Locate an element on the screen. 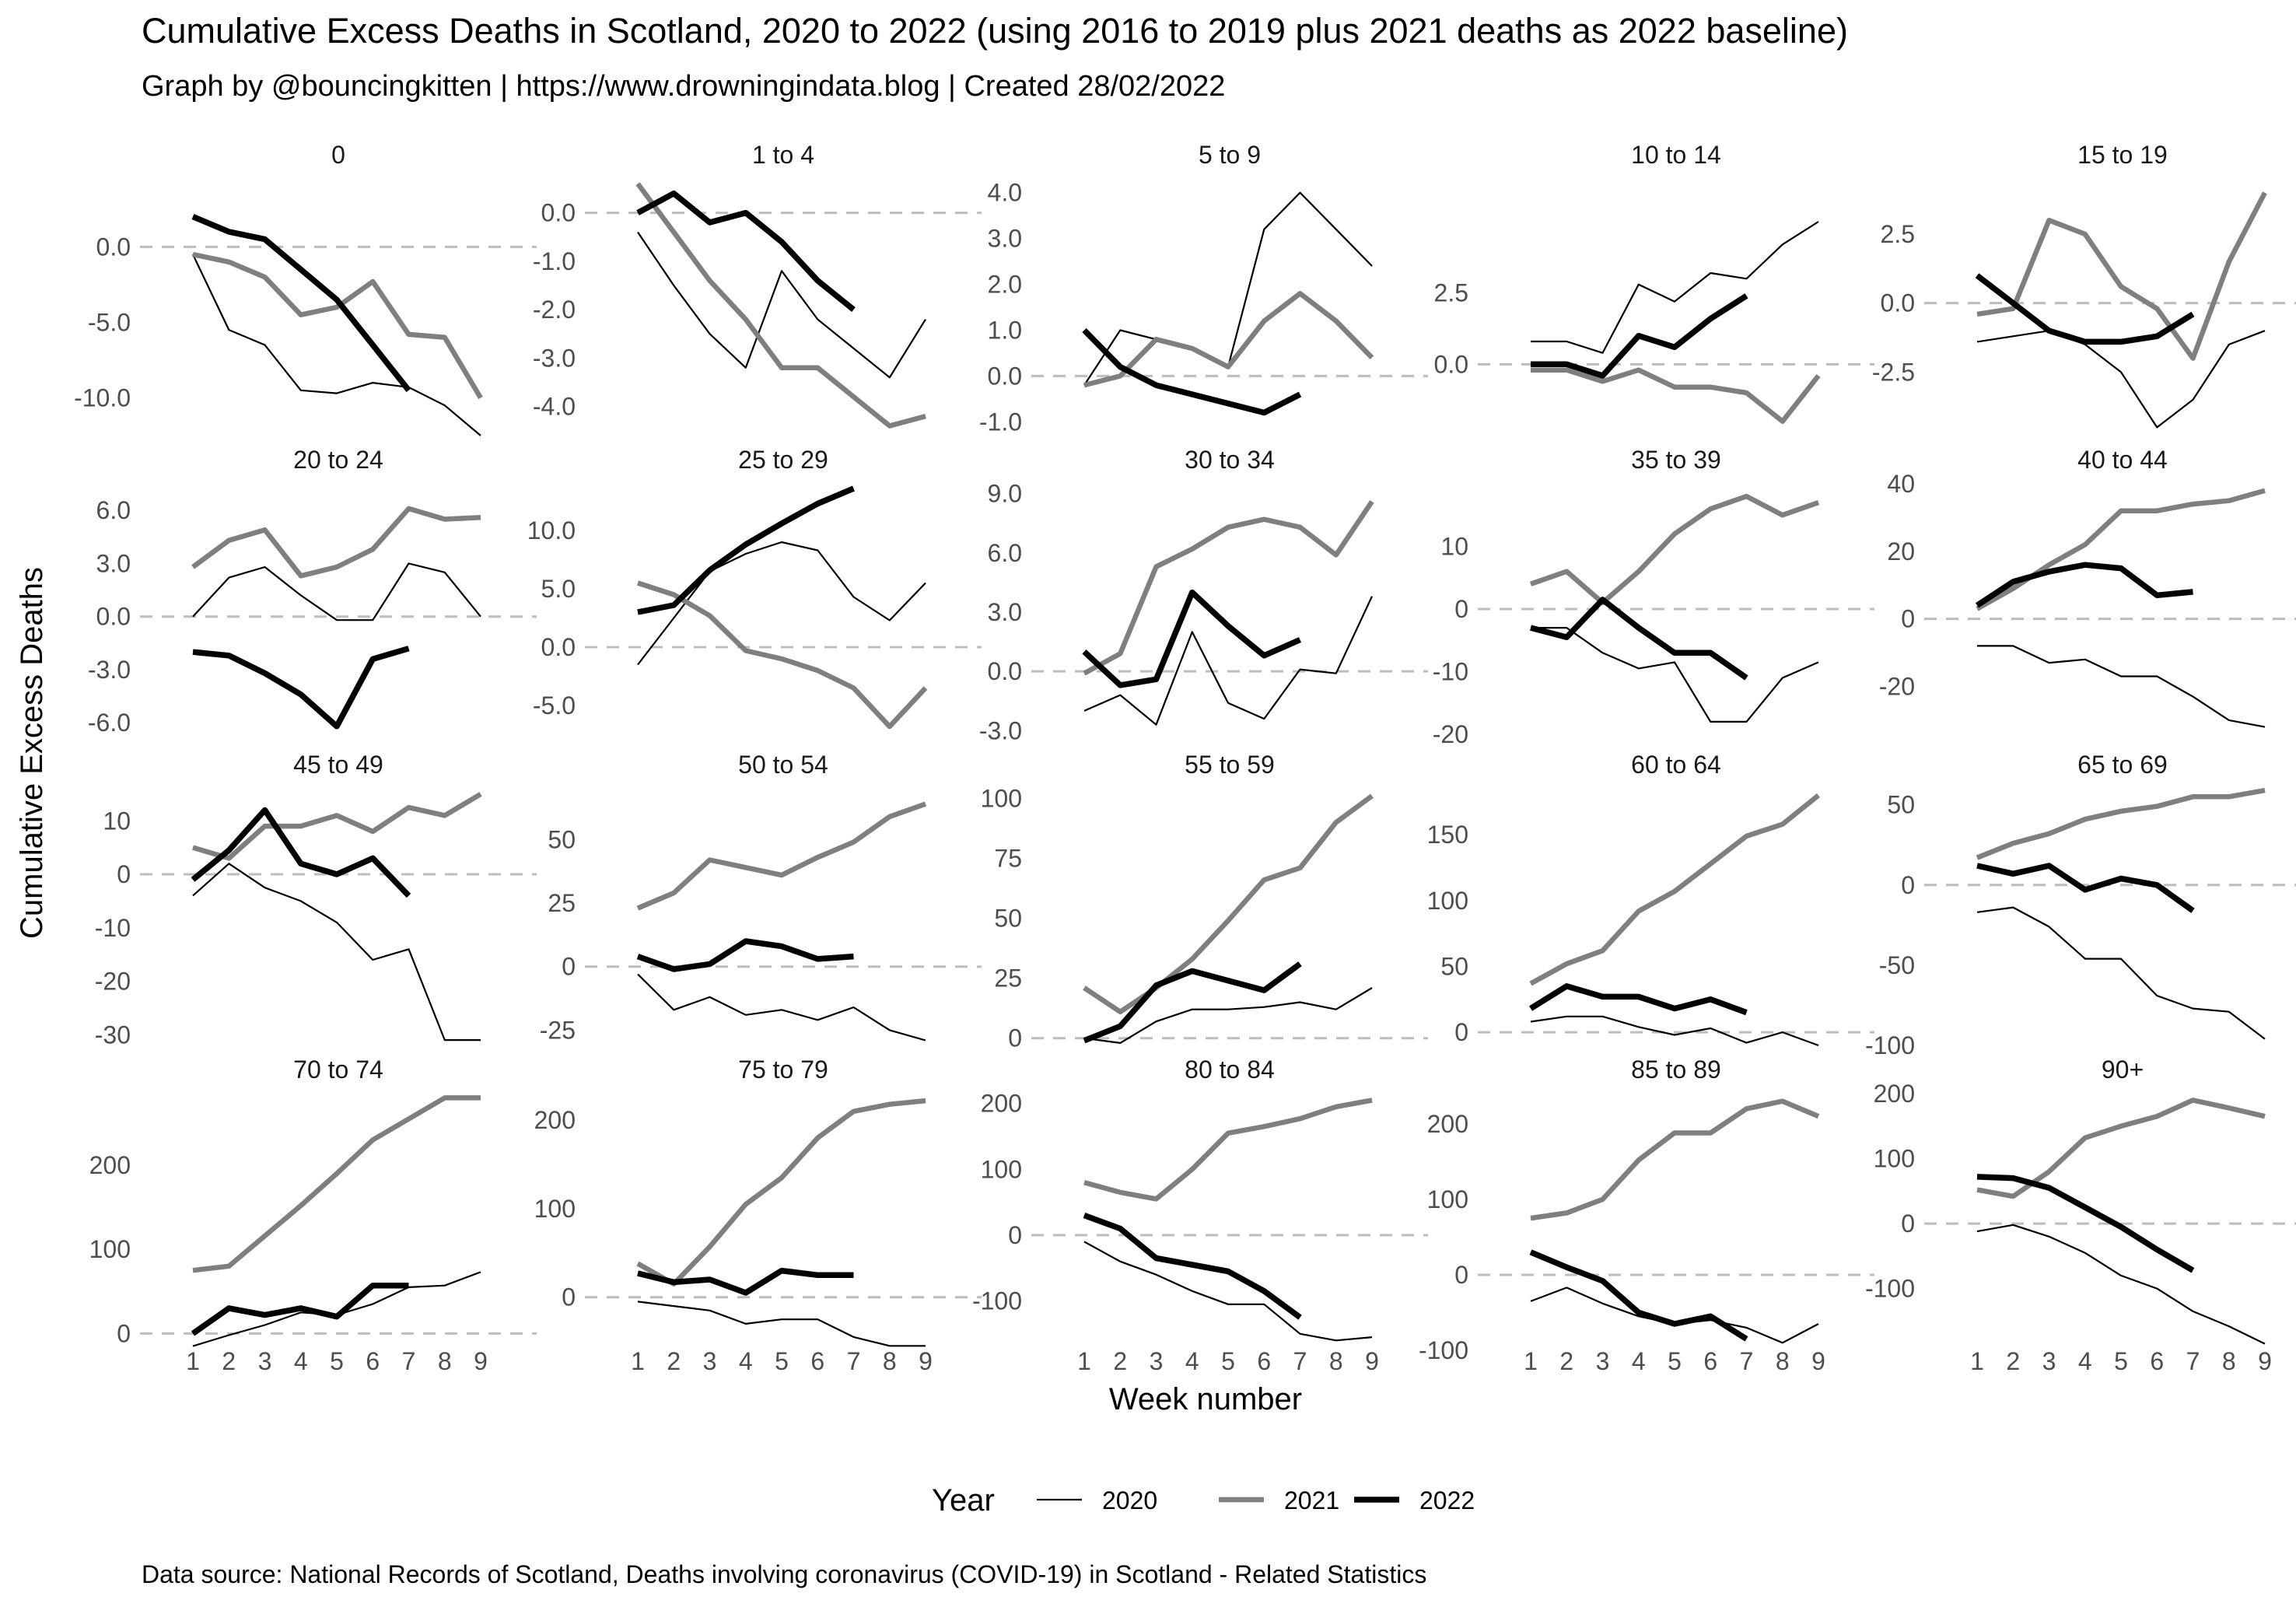 This screenshot has height=1607, width=2296. y-tick-label: 2.0 is located at coordinates (1005, 285).